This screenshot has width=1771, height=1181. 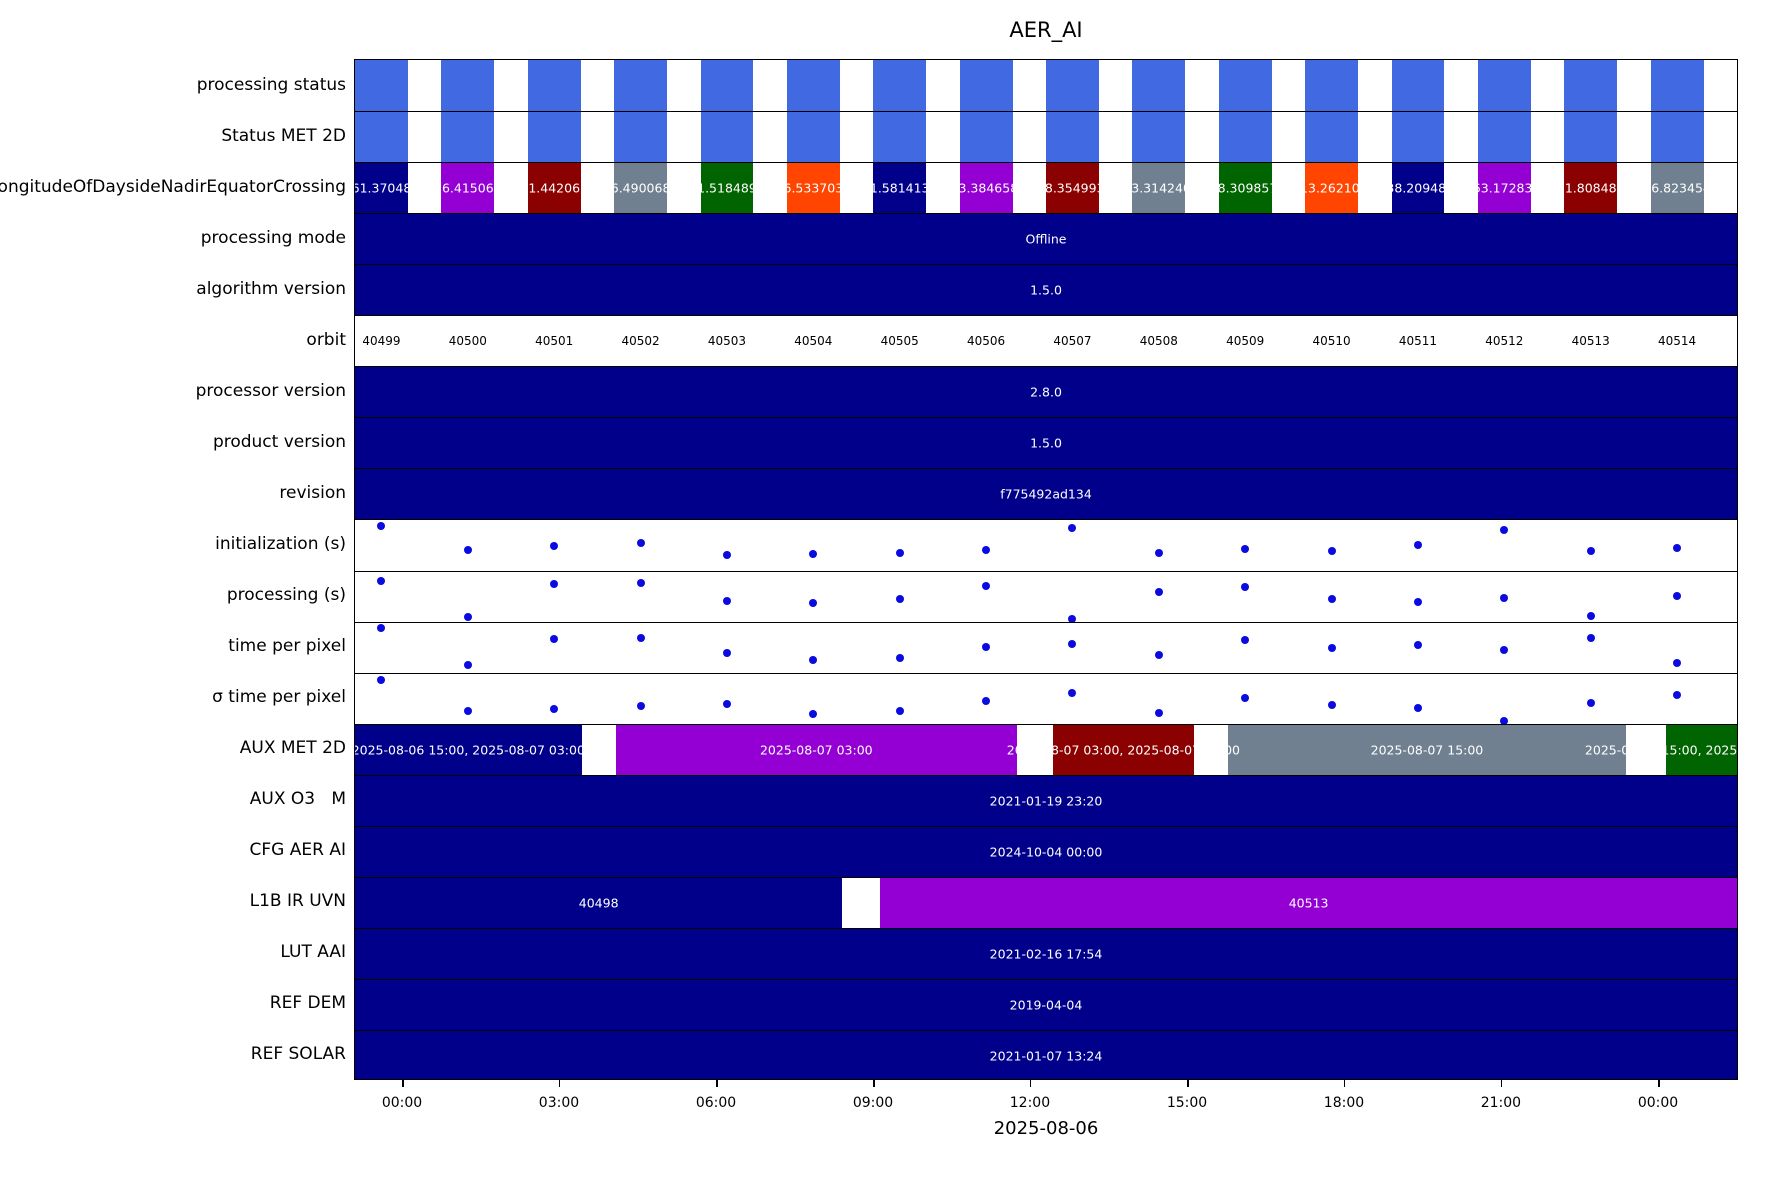 I want to click on bar-value: 2019-04-04, so click(x=1046, y=1005).